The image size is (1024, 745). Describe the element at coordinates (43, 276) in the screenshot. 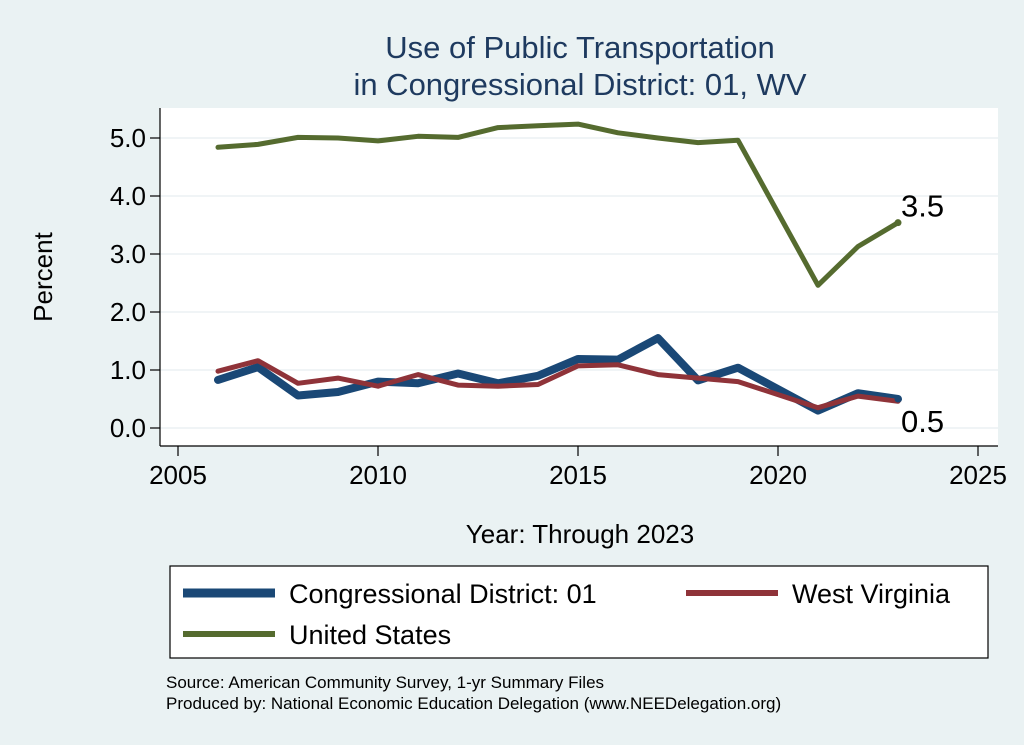

I see `y-axis-label: Percent` at that location.